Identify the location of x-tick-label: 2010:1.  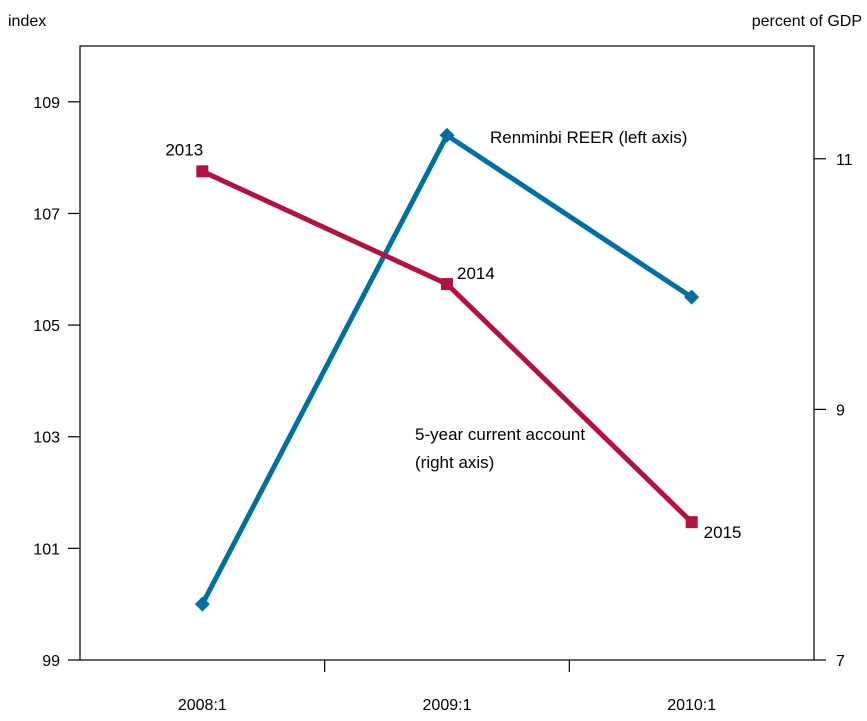
(691, 705).